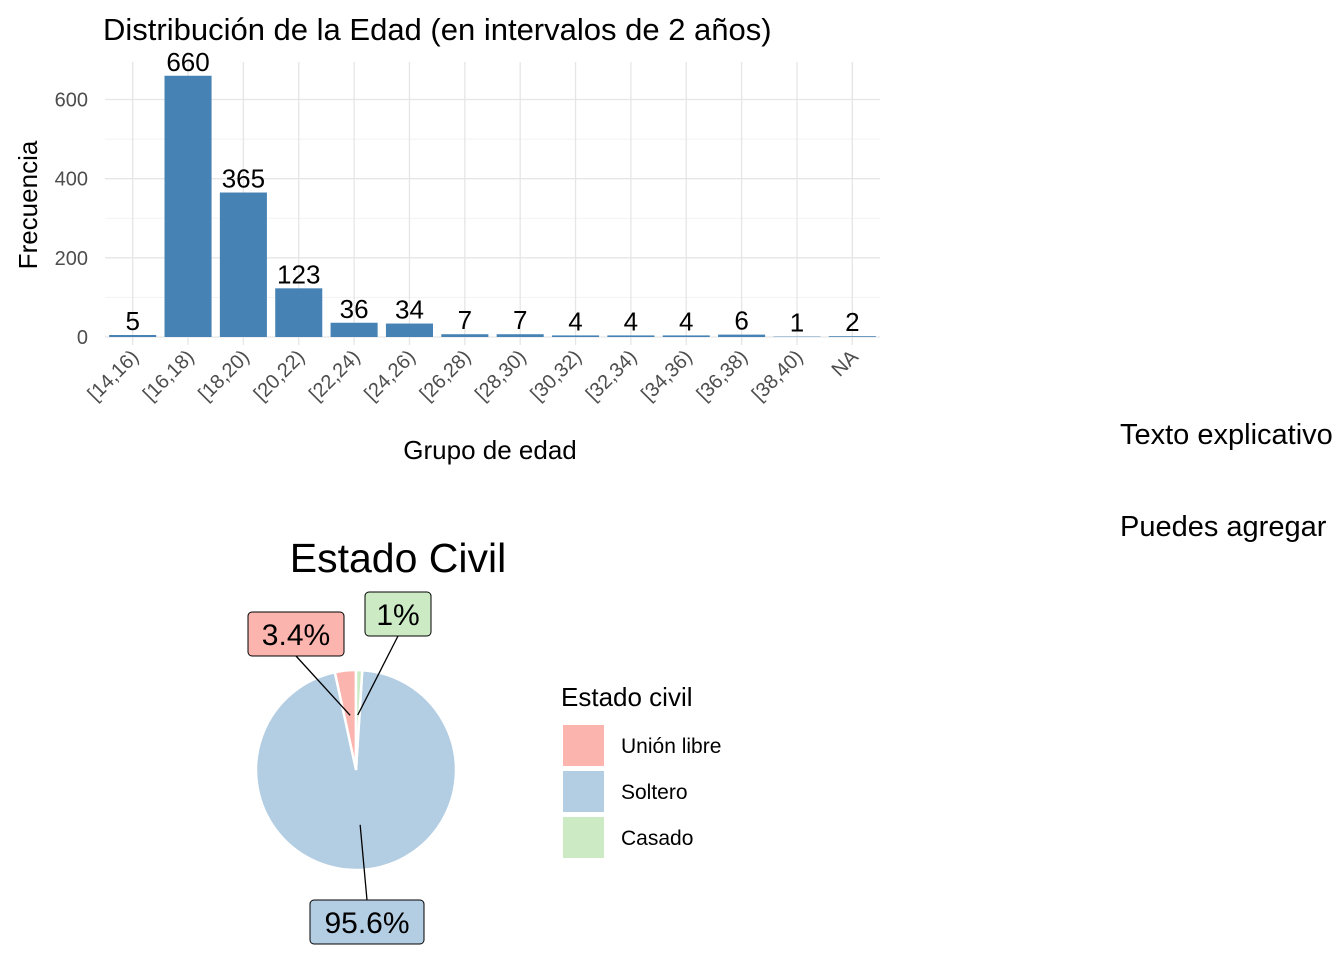 This screenshot has width=1344, height=960. Describe the element at coordinates (556, 376) in the screenshot. I see `x-tick-label: [30,32)` at that location.